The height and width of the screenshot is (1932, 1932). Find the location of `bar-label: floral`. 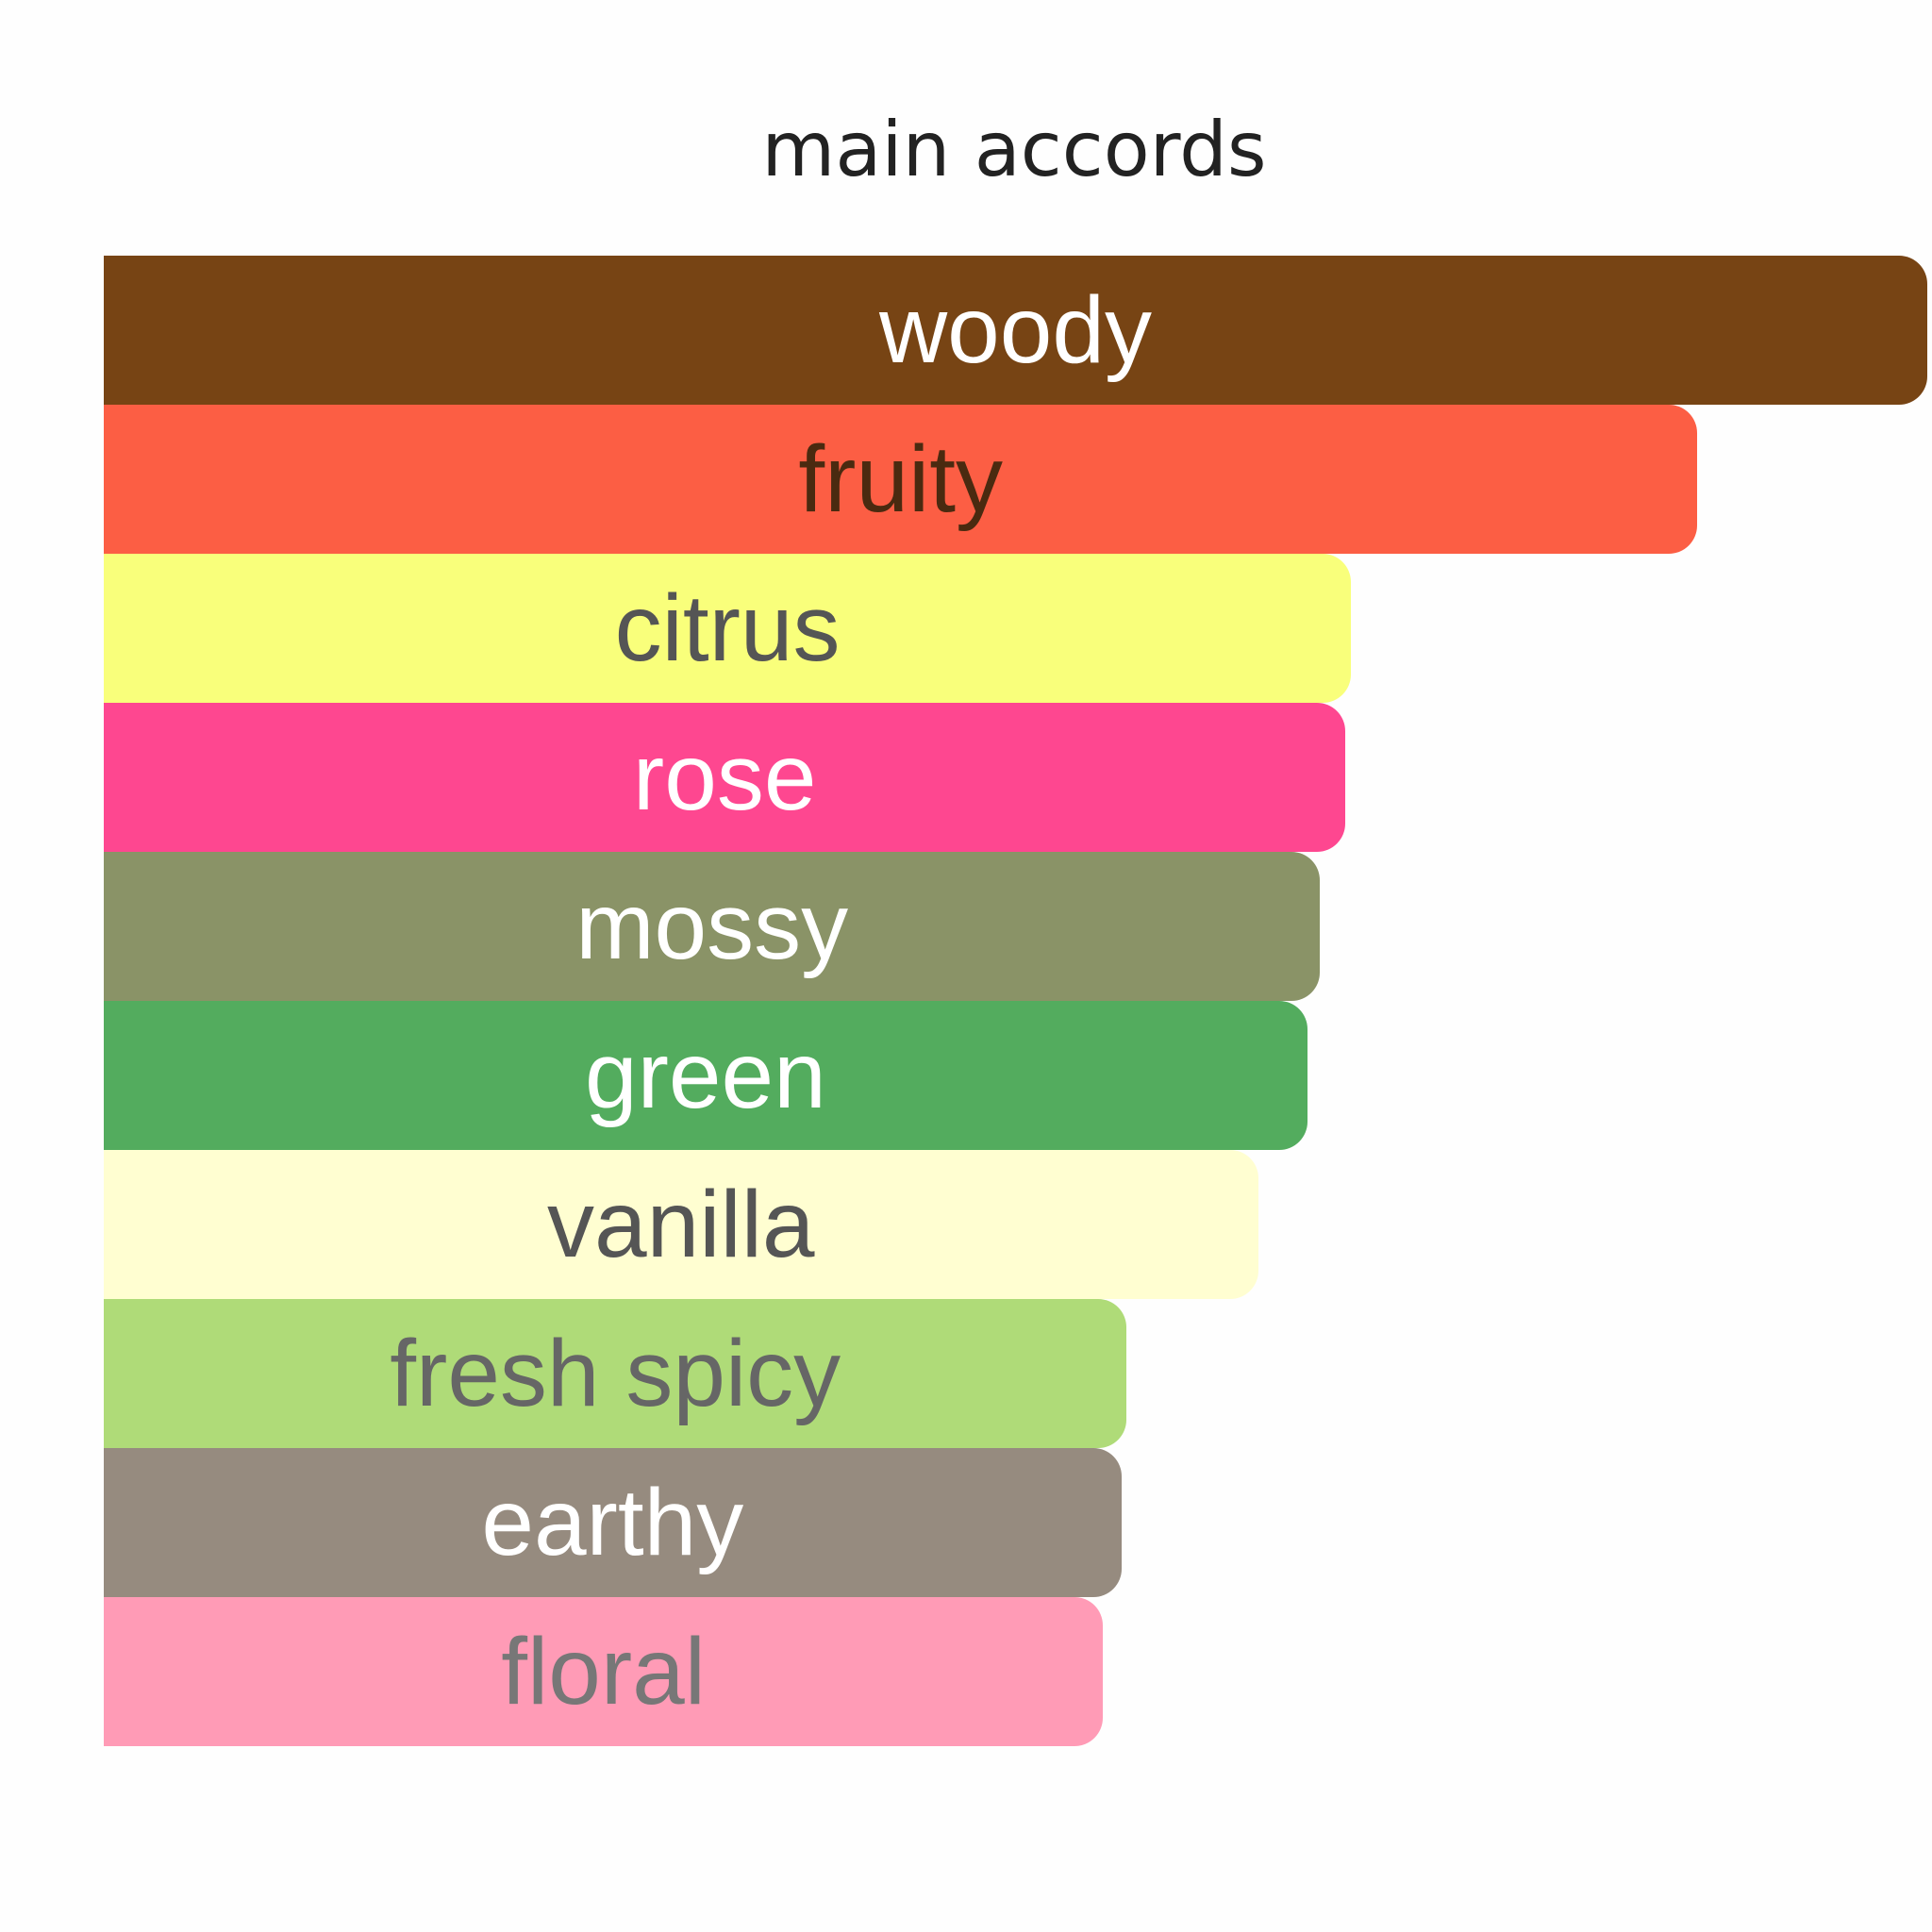

bar-label: floral is located at coordinates (604, 1672).